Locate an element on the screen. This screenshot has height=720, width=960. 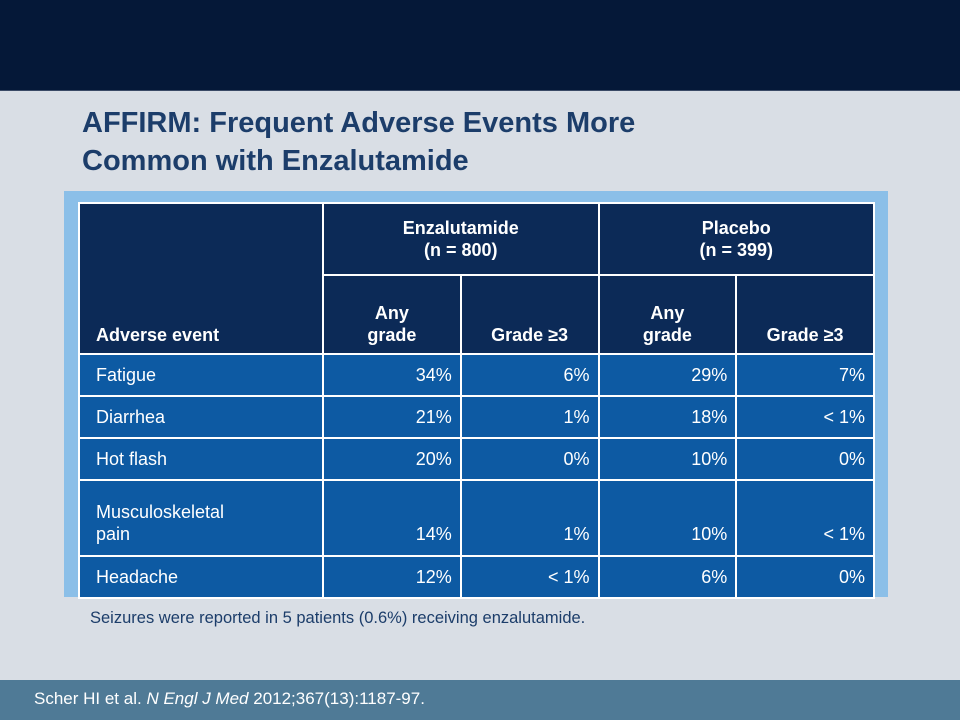
event-name-cell: Fatigue is located at coordinates (201, 375).